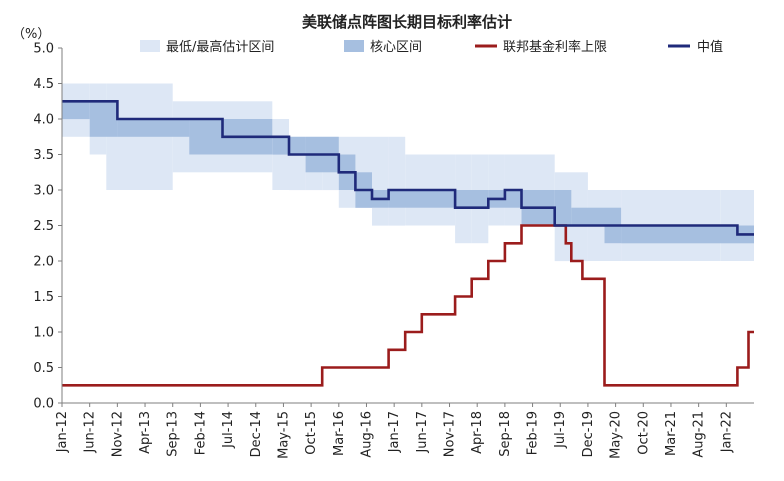 The width and height of the screenshot is (784, 481). Describe the element at coordinates (726, 432) in the screenshot. I see `x-tick-label: Jan-22` at that location.